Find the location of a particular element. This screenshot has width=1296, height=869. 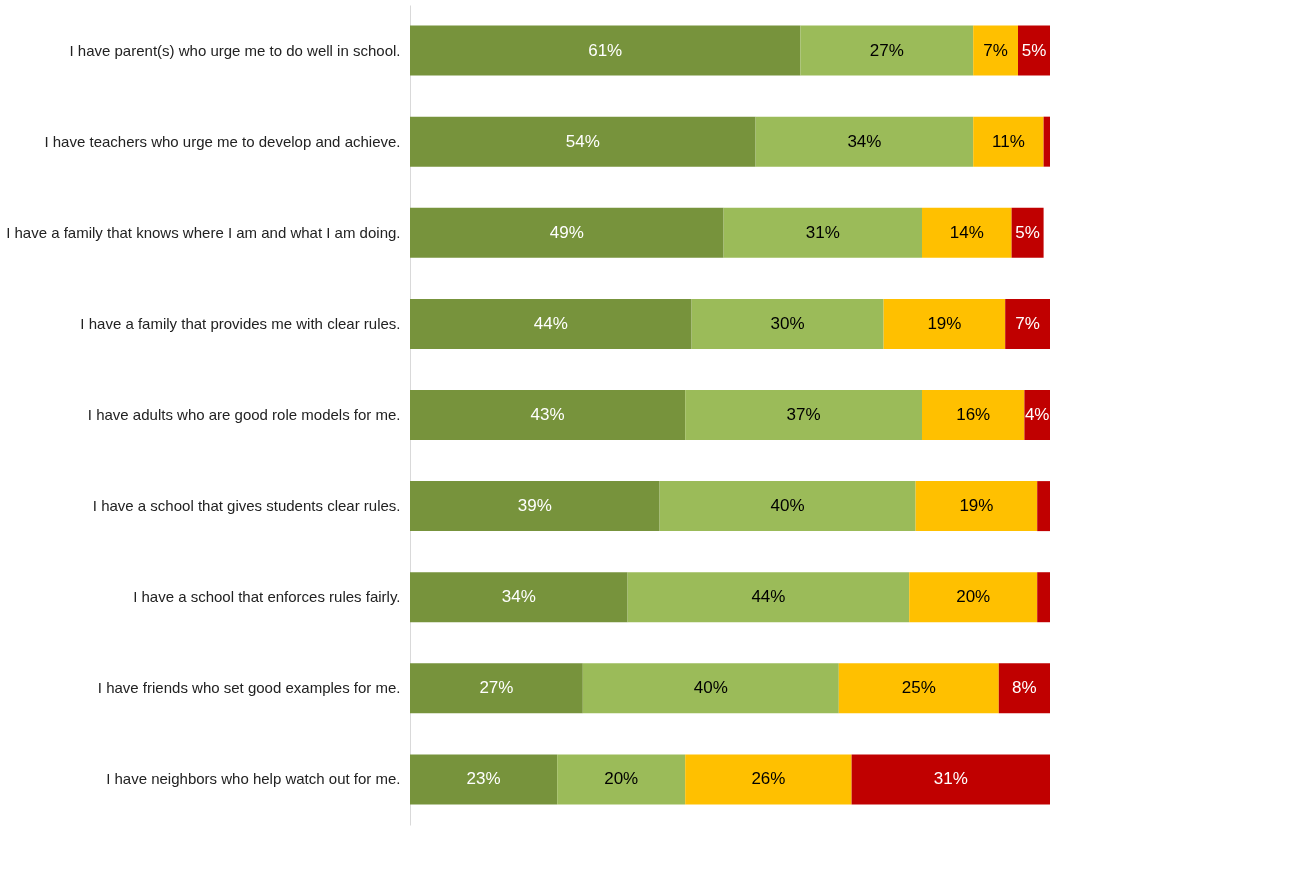

data-label: 14% is located at coordinates (966, 232).